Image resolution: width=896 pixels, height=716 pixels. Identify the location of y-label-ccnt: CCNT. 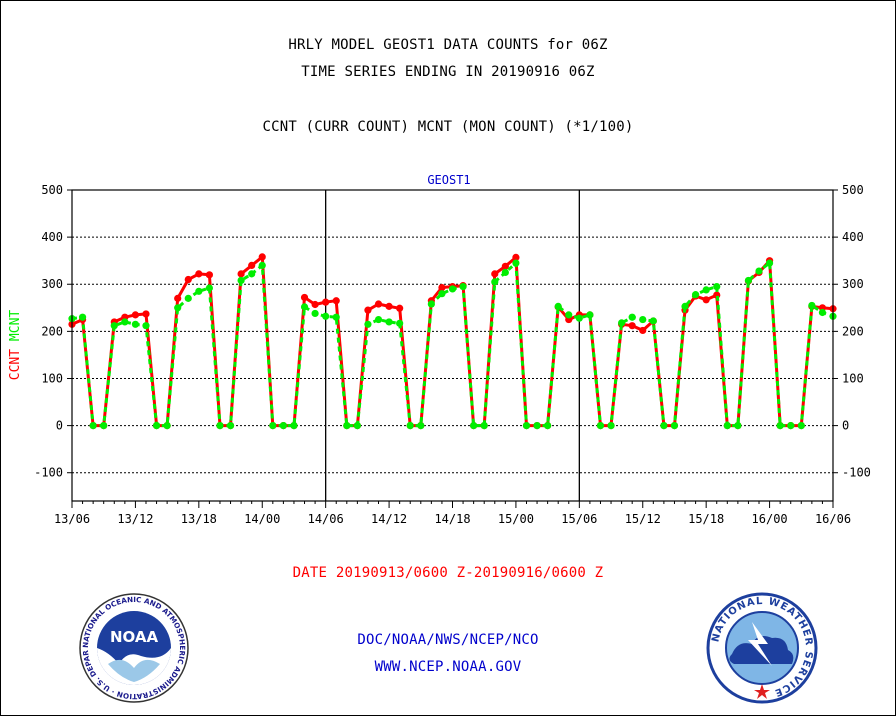
(15, 364).